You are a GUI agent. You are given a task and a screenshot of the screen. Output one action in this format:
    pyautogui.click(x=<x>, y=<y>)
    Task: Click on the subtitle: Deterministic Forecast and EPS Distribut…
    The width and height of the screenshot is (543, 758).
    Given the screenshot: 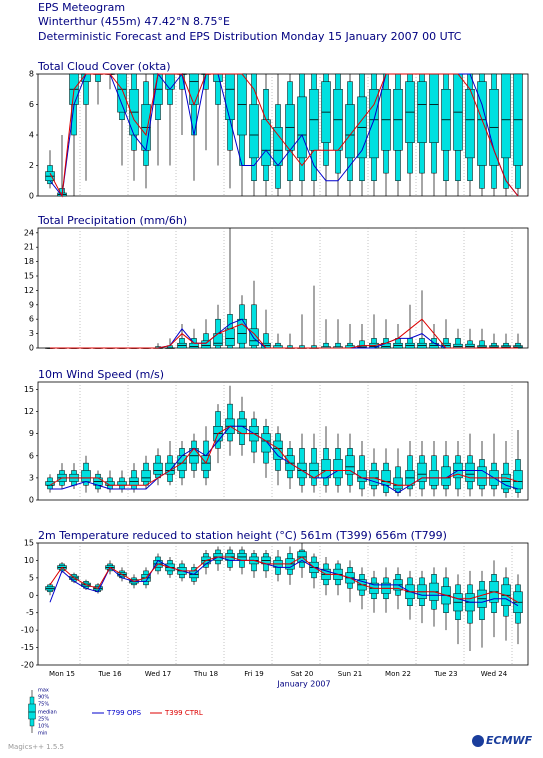 What is the action you would take?
    pyautogui.click(x=250, y=36)
    